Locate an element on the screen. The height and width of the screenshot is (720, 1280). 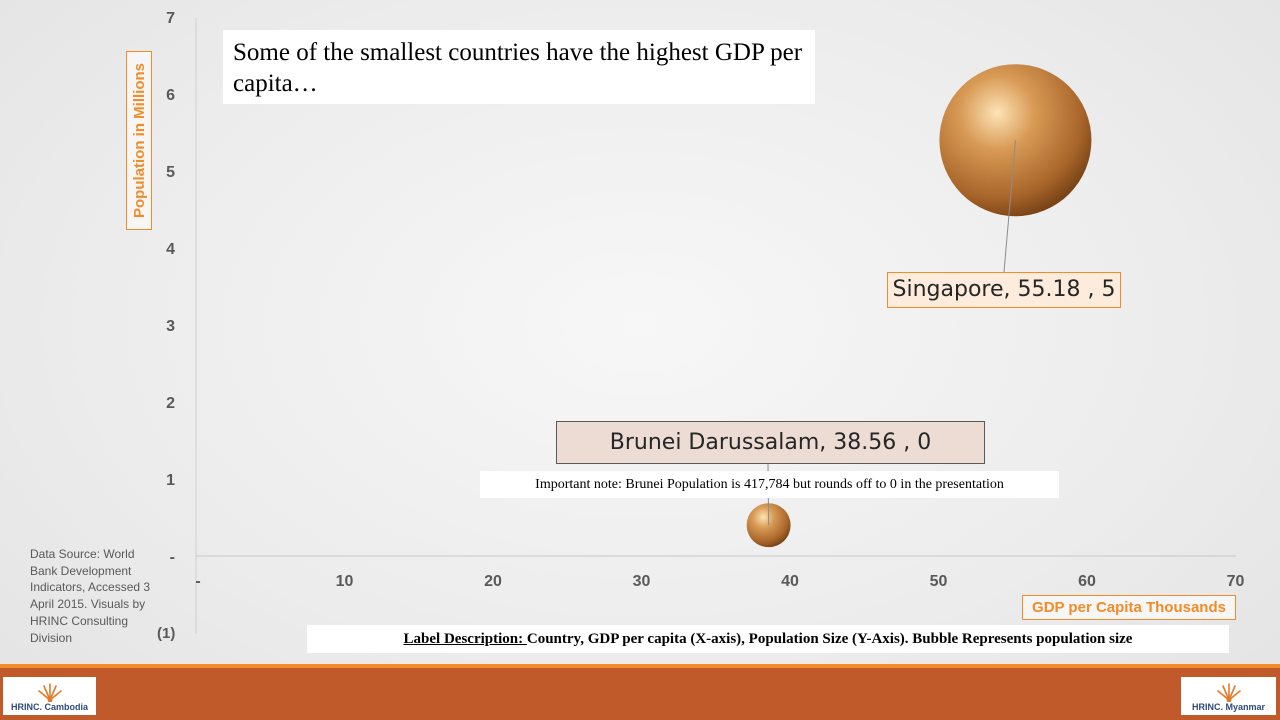
y-tick-label: 7 is located at coordinates (170, 18).